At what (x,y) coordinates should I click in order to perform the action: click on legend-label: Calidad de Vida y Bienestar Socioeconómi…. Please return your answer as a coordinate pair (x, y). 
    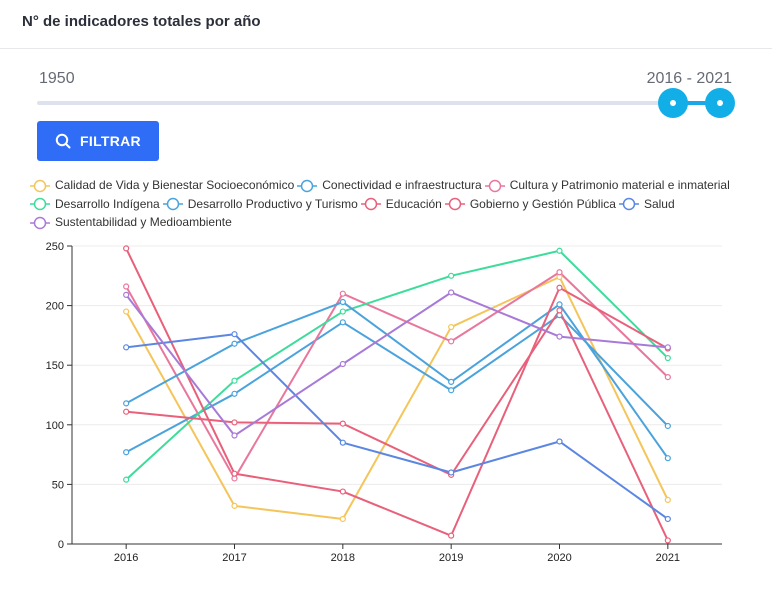
    Looking at the image, I should click on (175, 185).